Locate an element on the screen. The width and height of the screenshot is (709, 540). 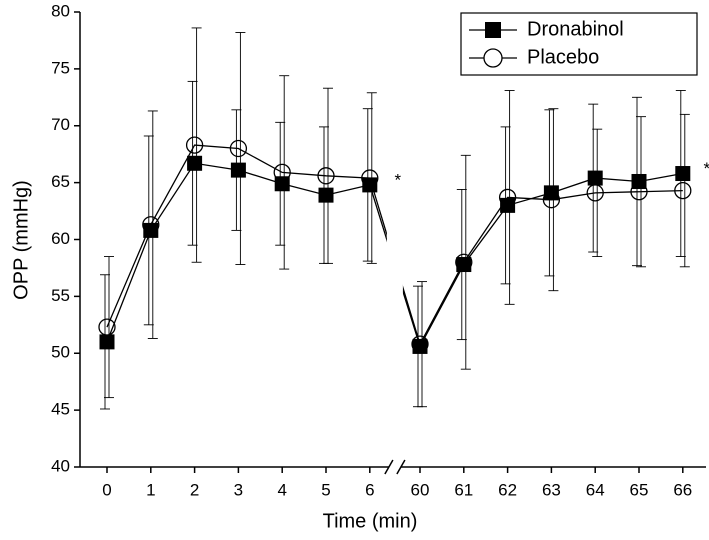
x-tick-label: 5 is located at coordinates (325, 489).